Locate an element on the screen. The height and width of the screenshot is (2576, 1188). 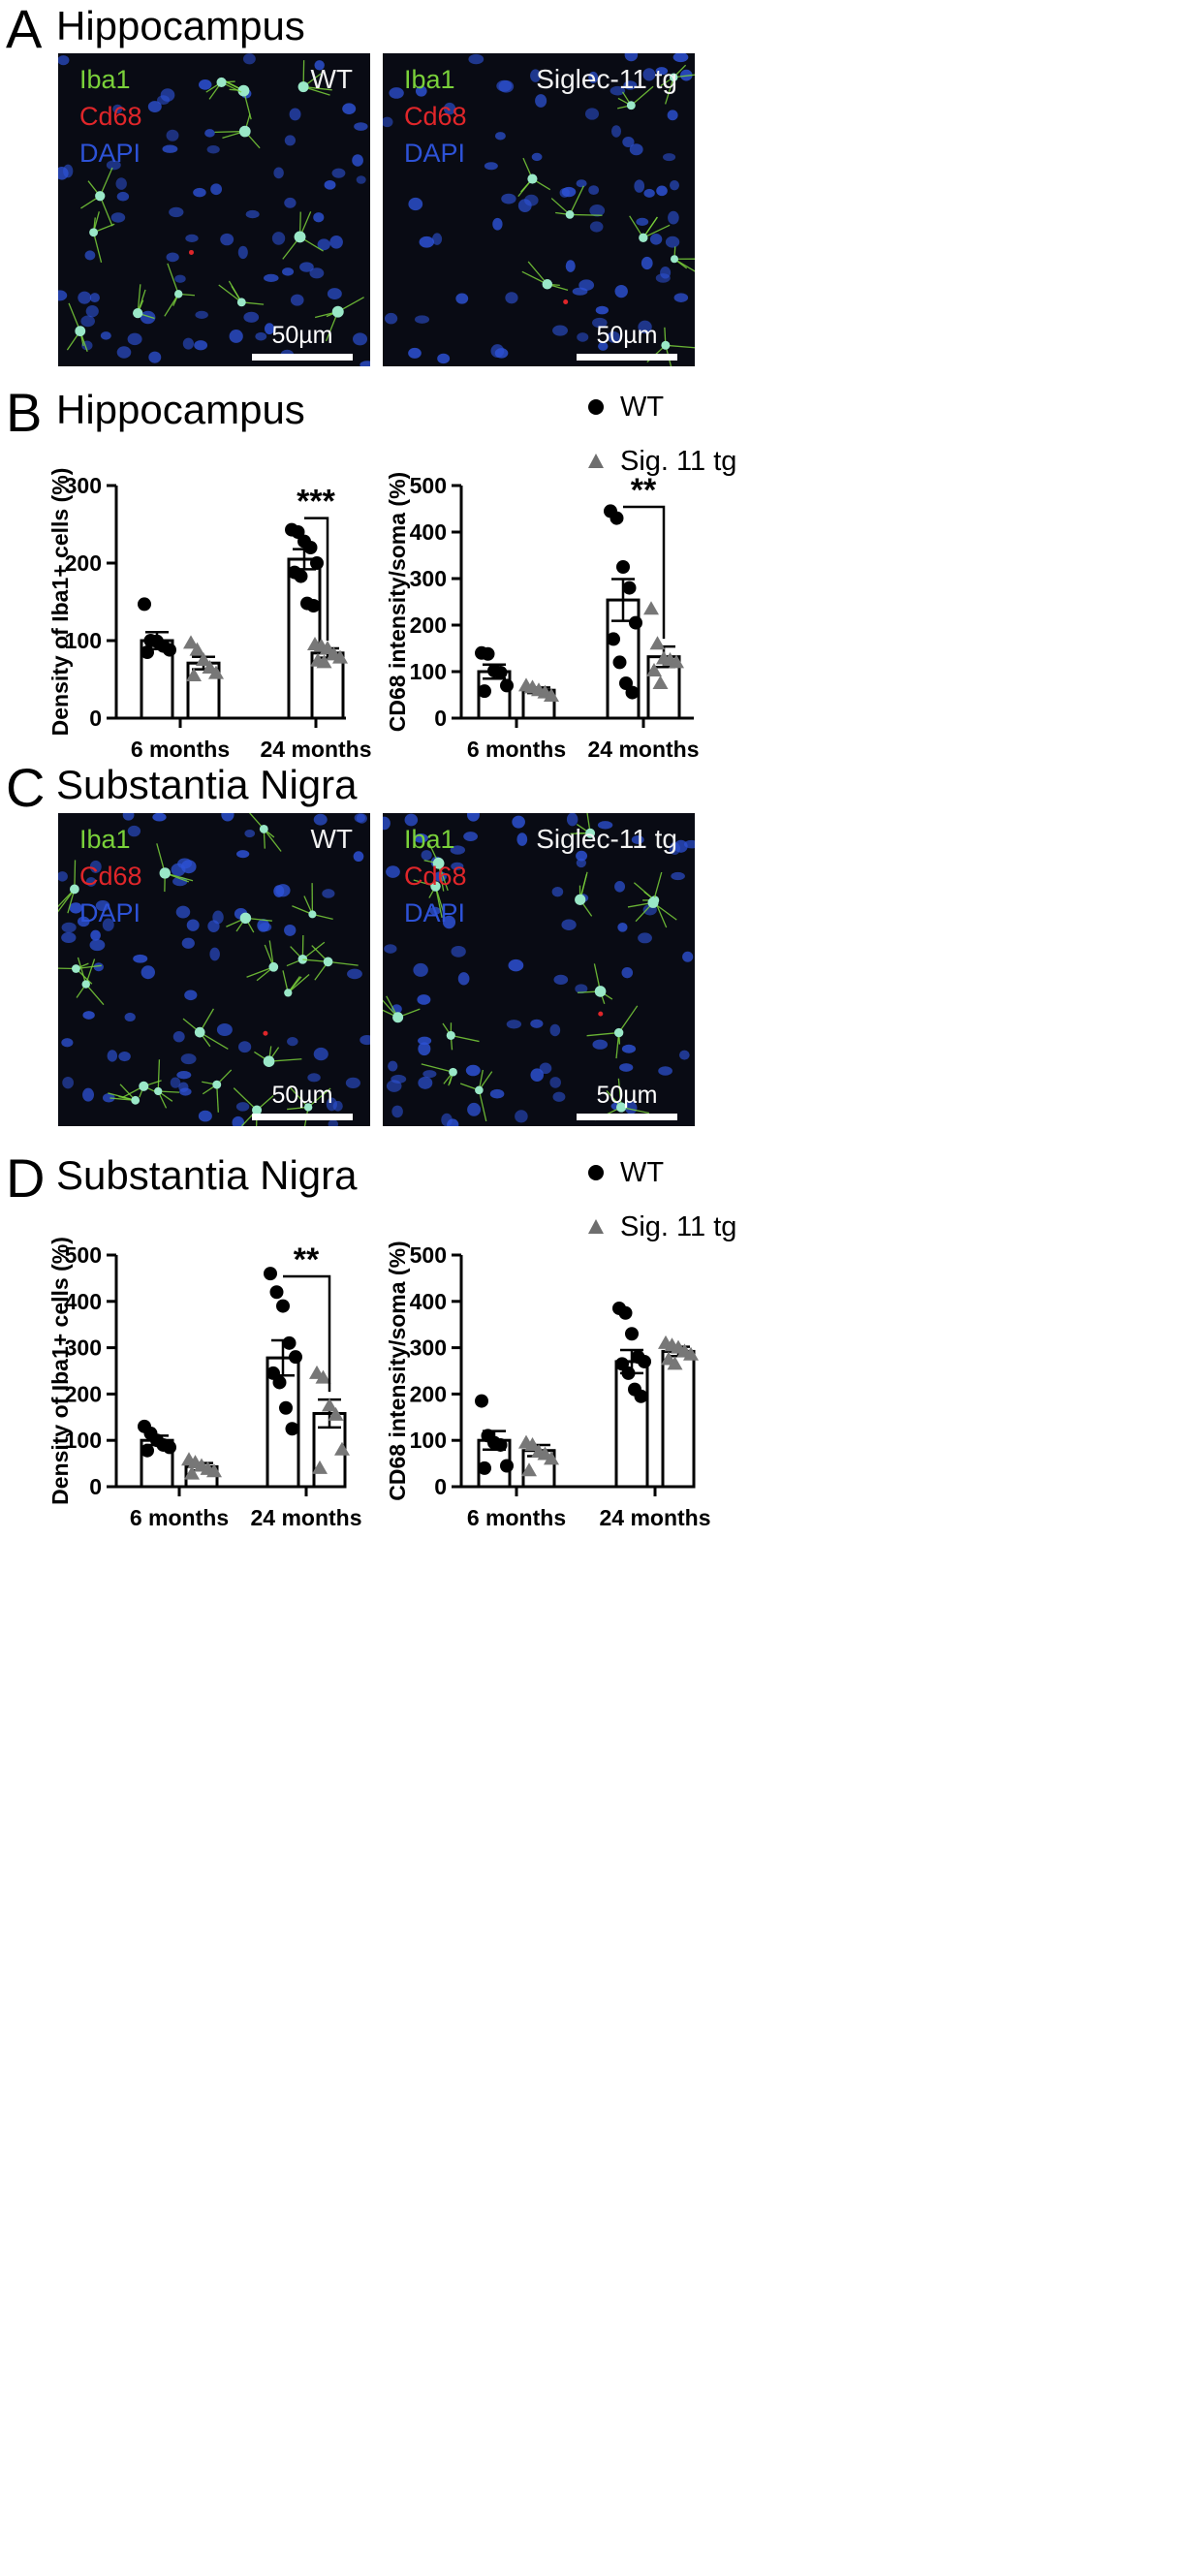
significance-bracket is located at coordinates (644, 572).